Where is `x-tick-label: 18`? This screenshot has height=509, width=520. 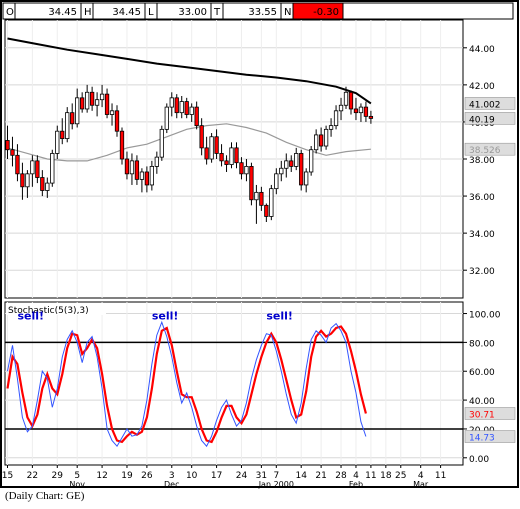 x-tick-label: 18 is located at coordinates (386, 476).